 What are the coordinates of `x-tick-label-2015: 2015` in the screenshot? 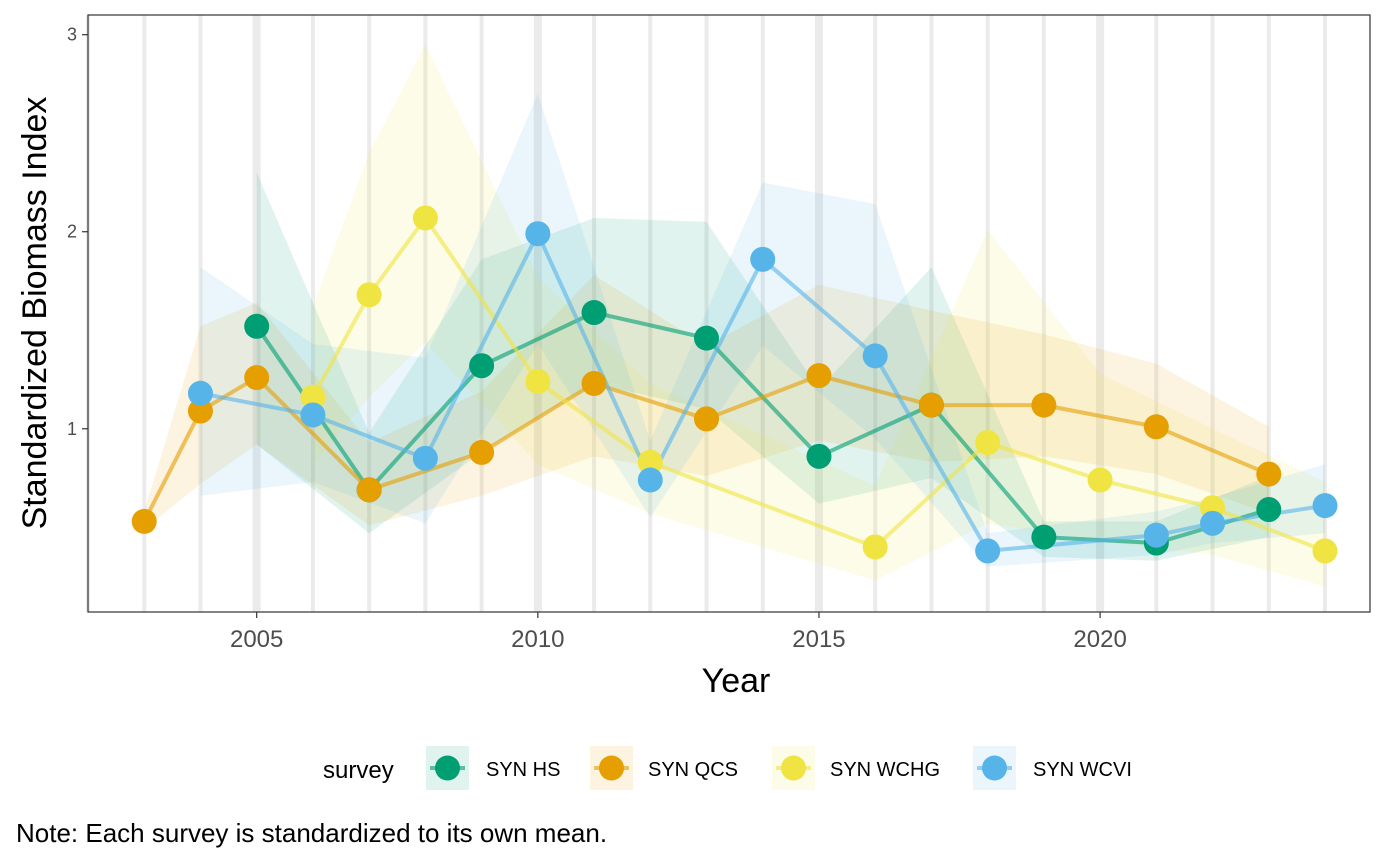 It's located at (818, 639).